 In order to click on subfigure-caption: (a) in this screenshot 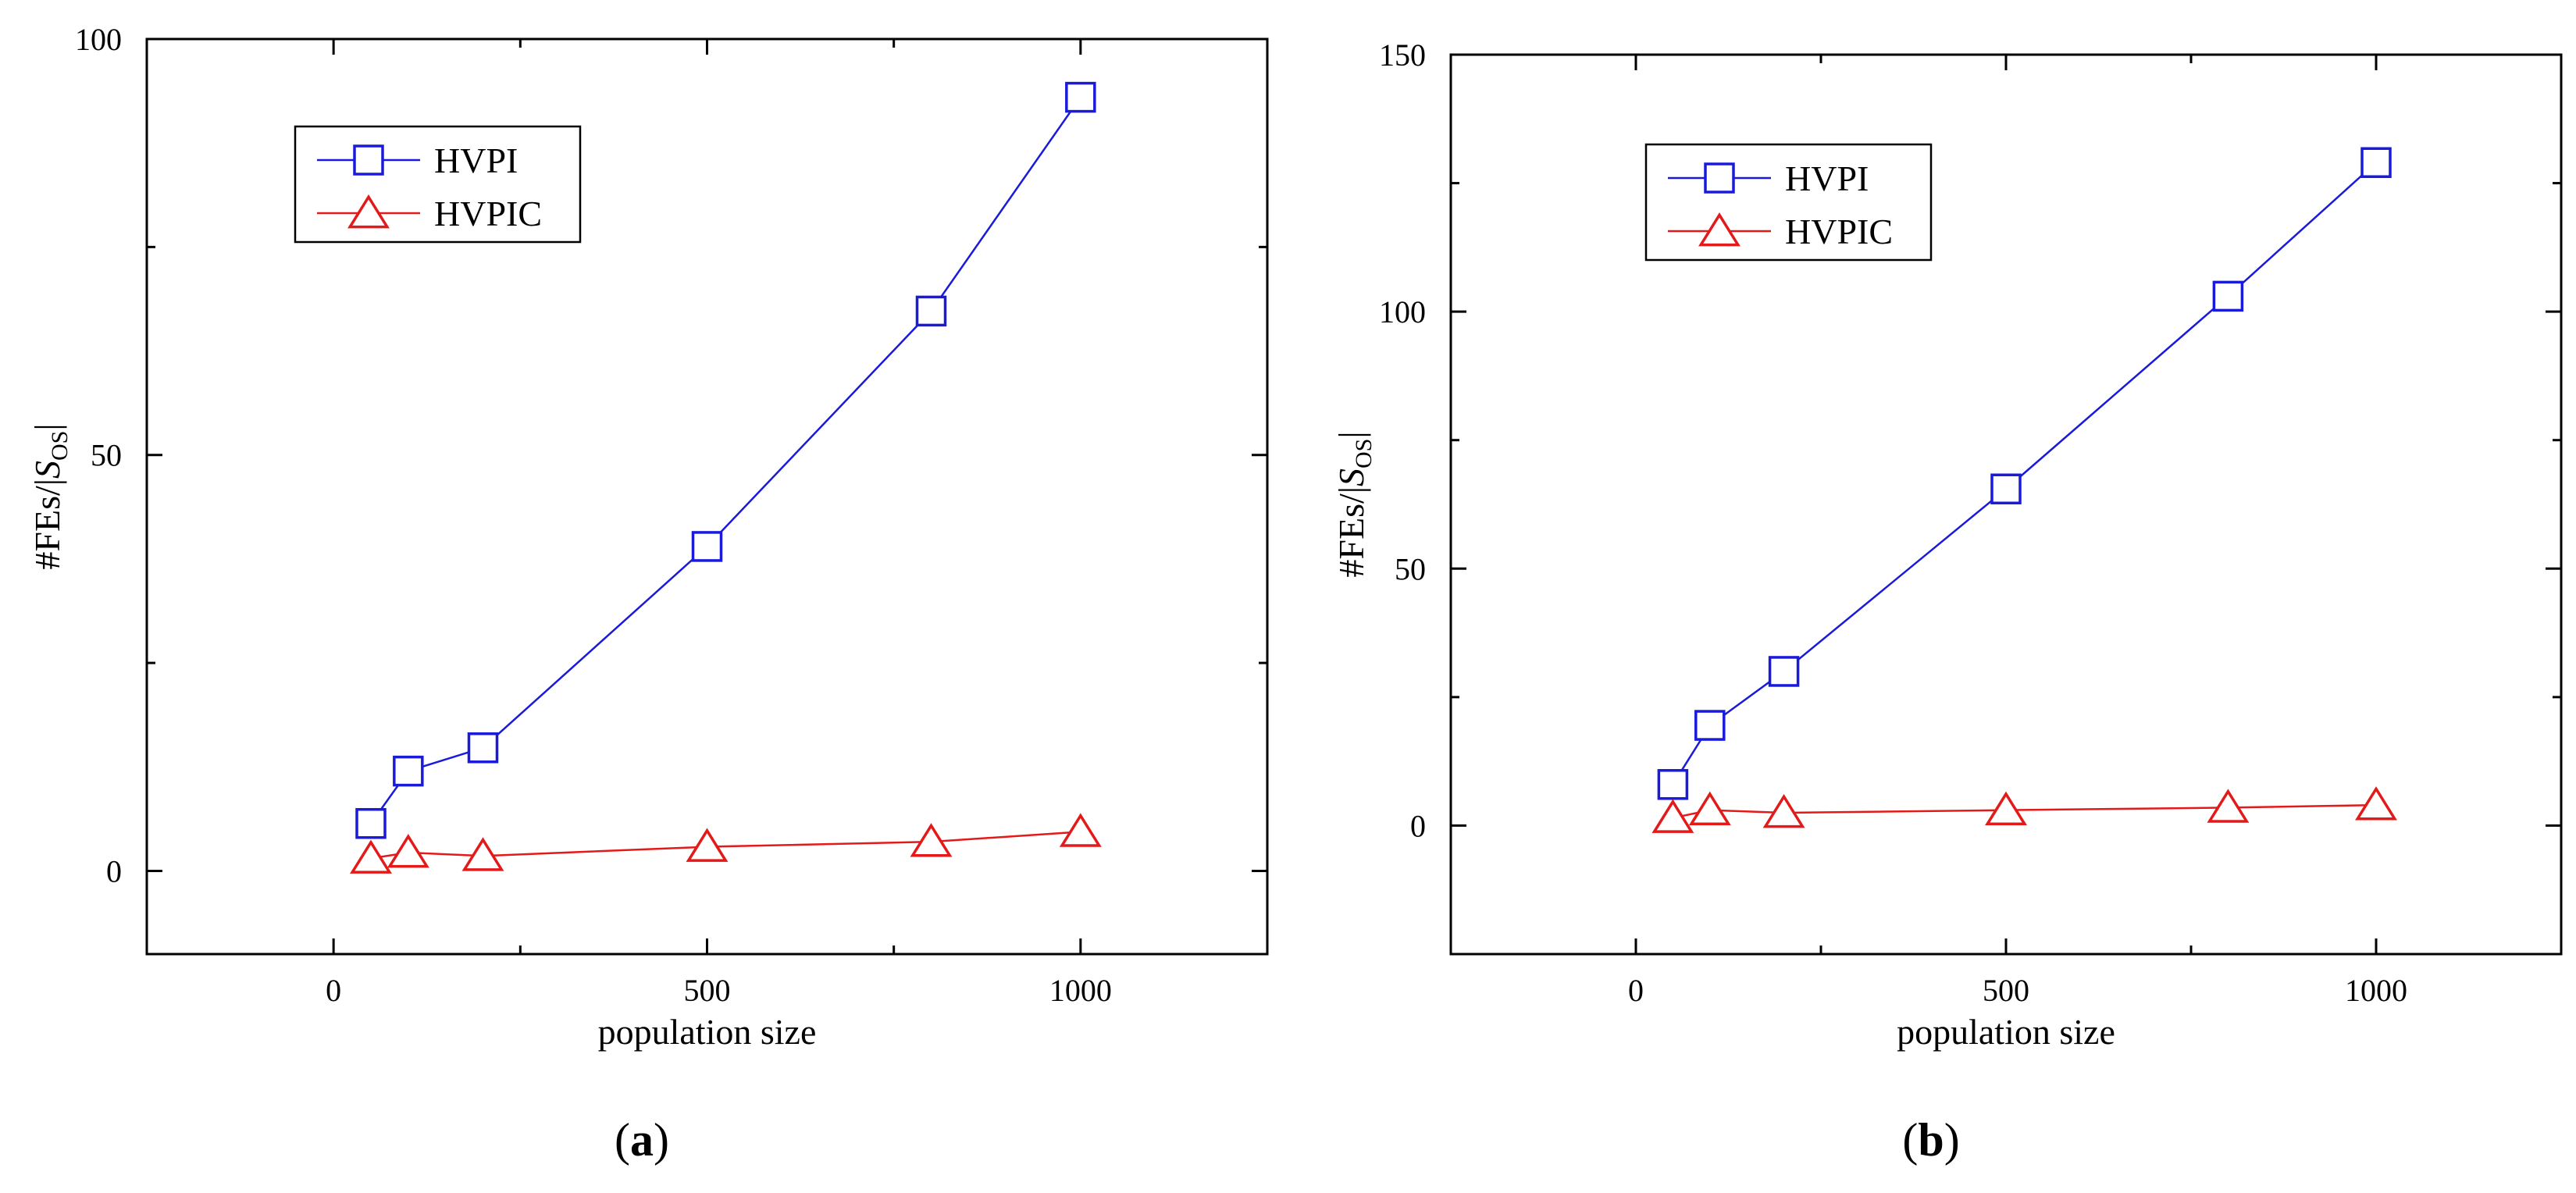, I will do `click(642, 1140)`.